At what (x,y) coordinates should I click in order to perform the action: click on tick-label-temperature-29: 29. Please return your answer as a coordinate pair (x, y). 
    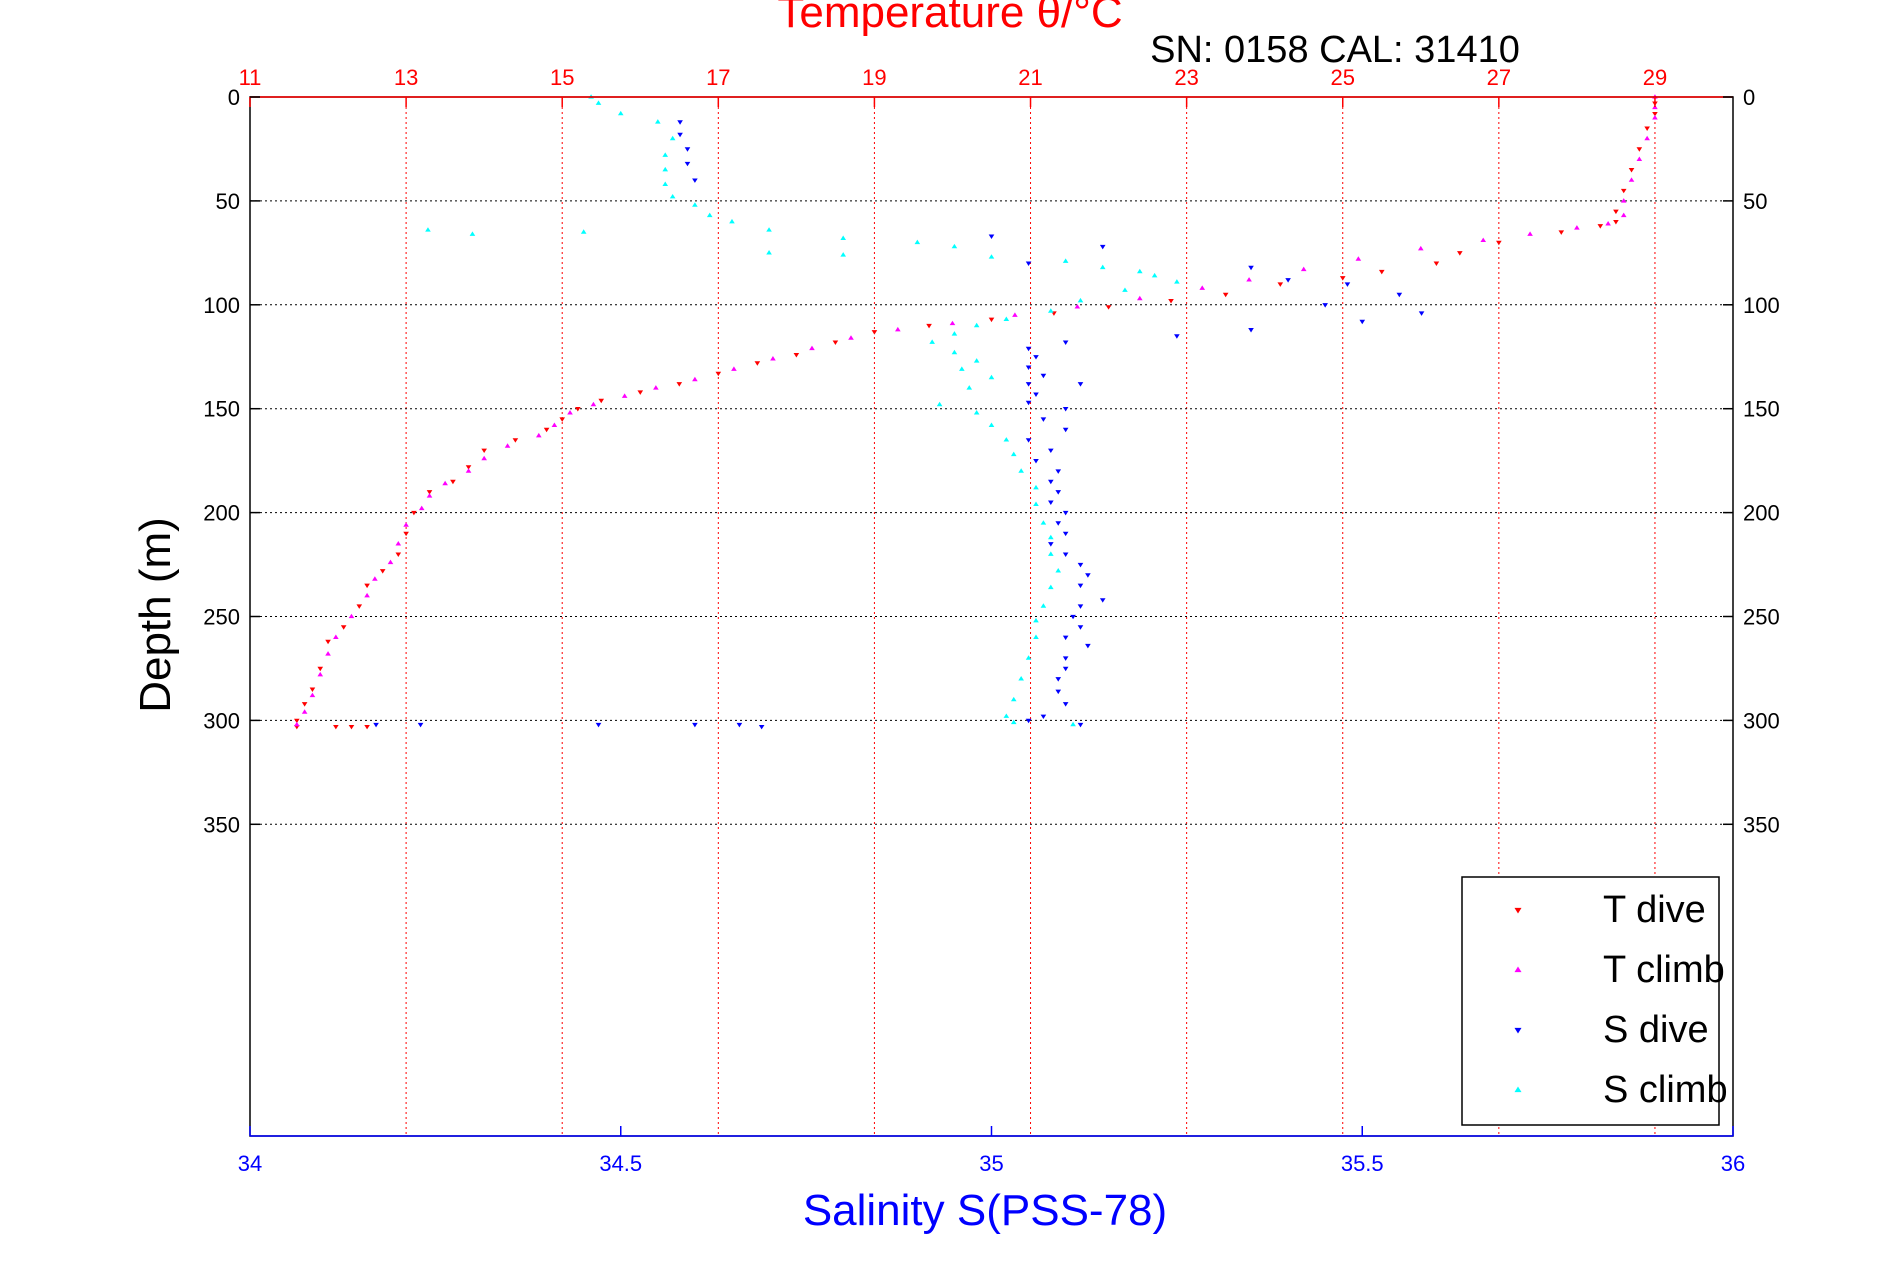
    Looking at the image, I should click on (1655, 77).